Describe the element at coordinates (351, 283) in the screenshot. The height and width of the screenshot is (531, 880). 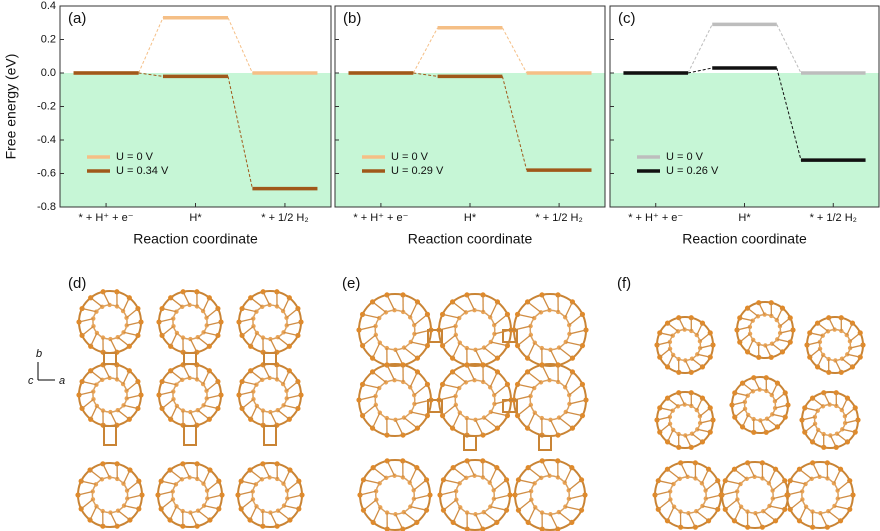
I see `panel-label: (e)` at that location.